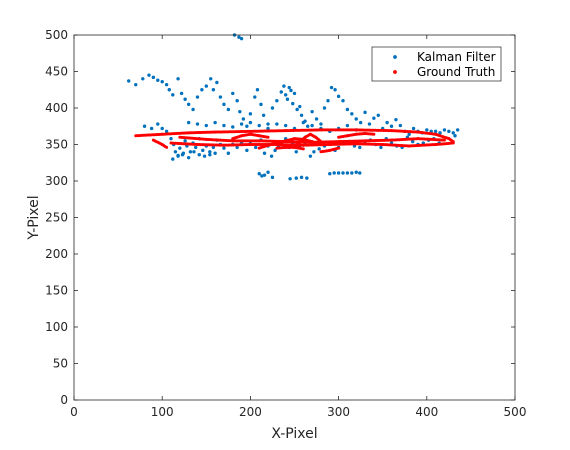 The width and height of the screenshot is (570, 450). Describe the element at coordinates (74, 412) in the screenshot. I see `x-tick-label: 0` at that location.